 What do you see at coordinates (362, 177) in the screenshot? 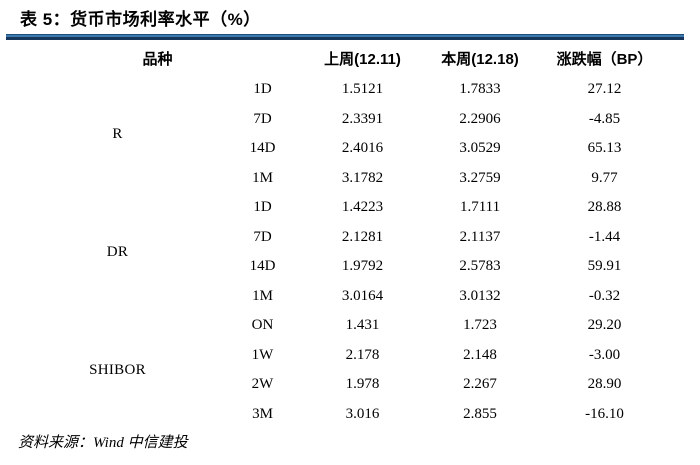
I see `cell-last-week: 3.1782` at bounding box center [362, 177].